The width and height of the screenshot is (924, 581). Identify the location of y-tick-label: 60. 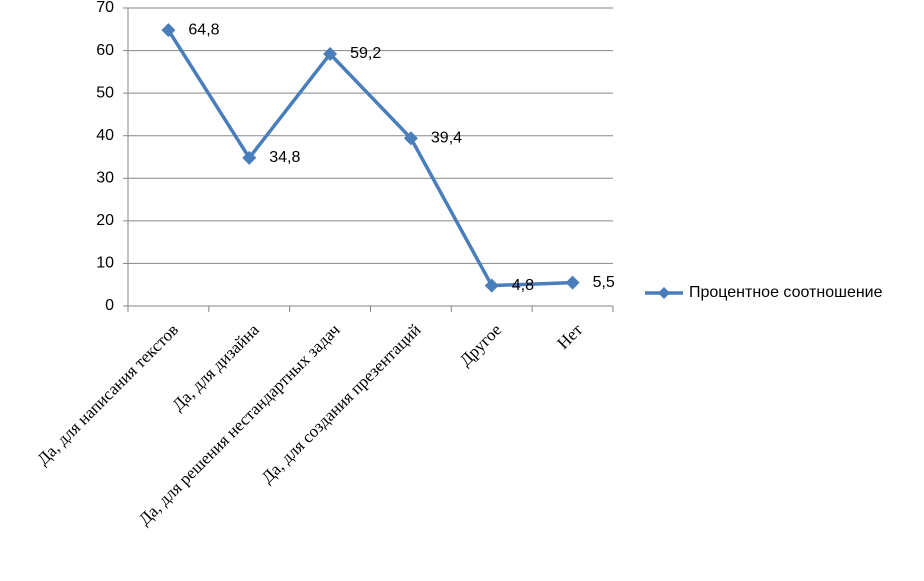
(105, 50).